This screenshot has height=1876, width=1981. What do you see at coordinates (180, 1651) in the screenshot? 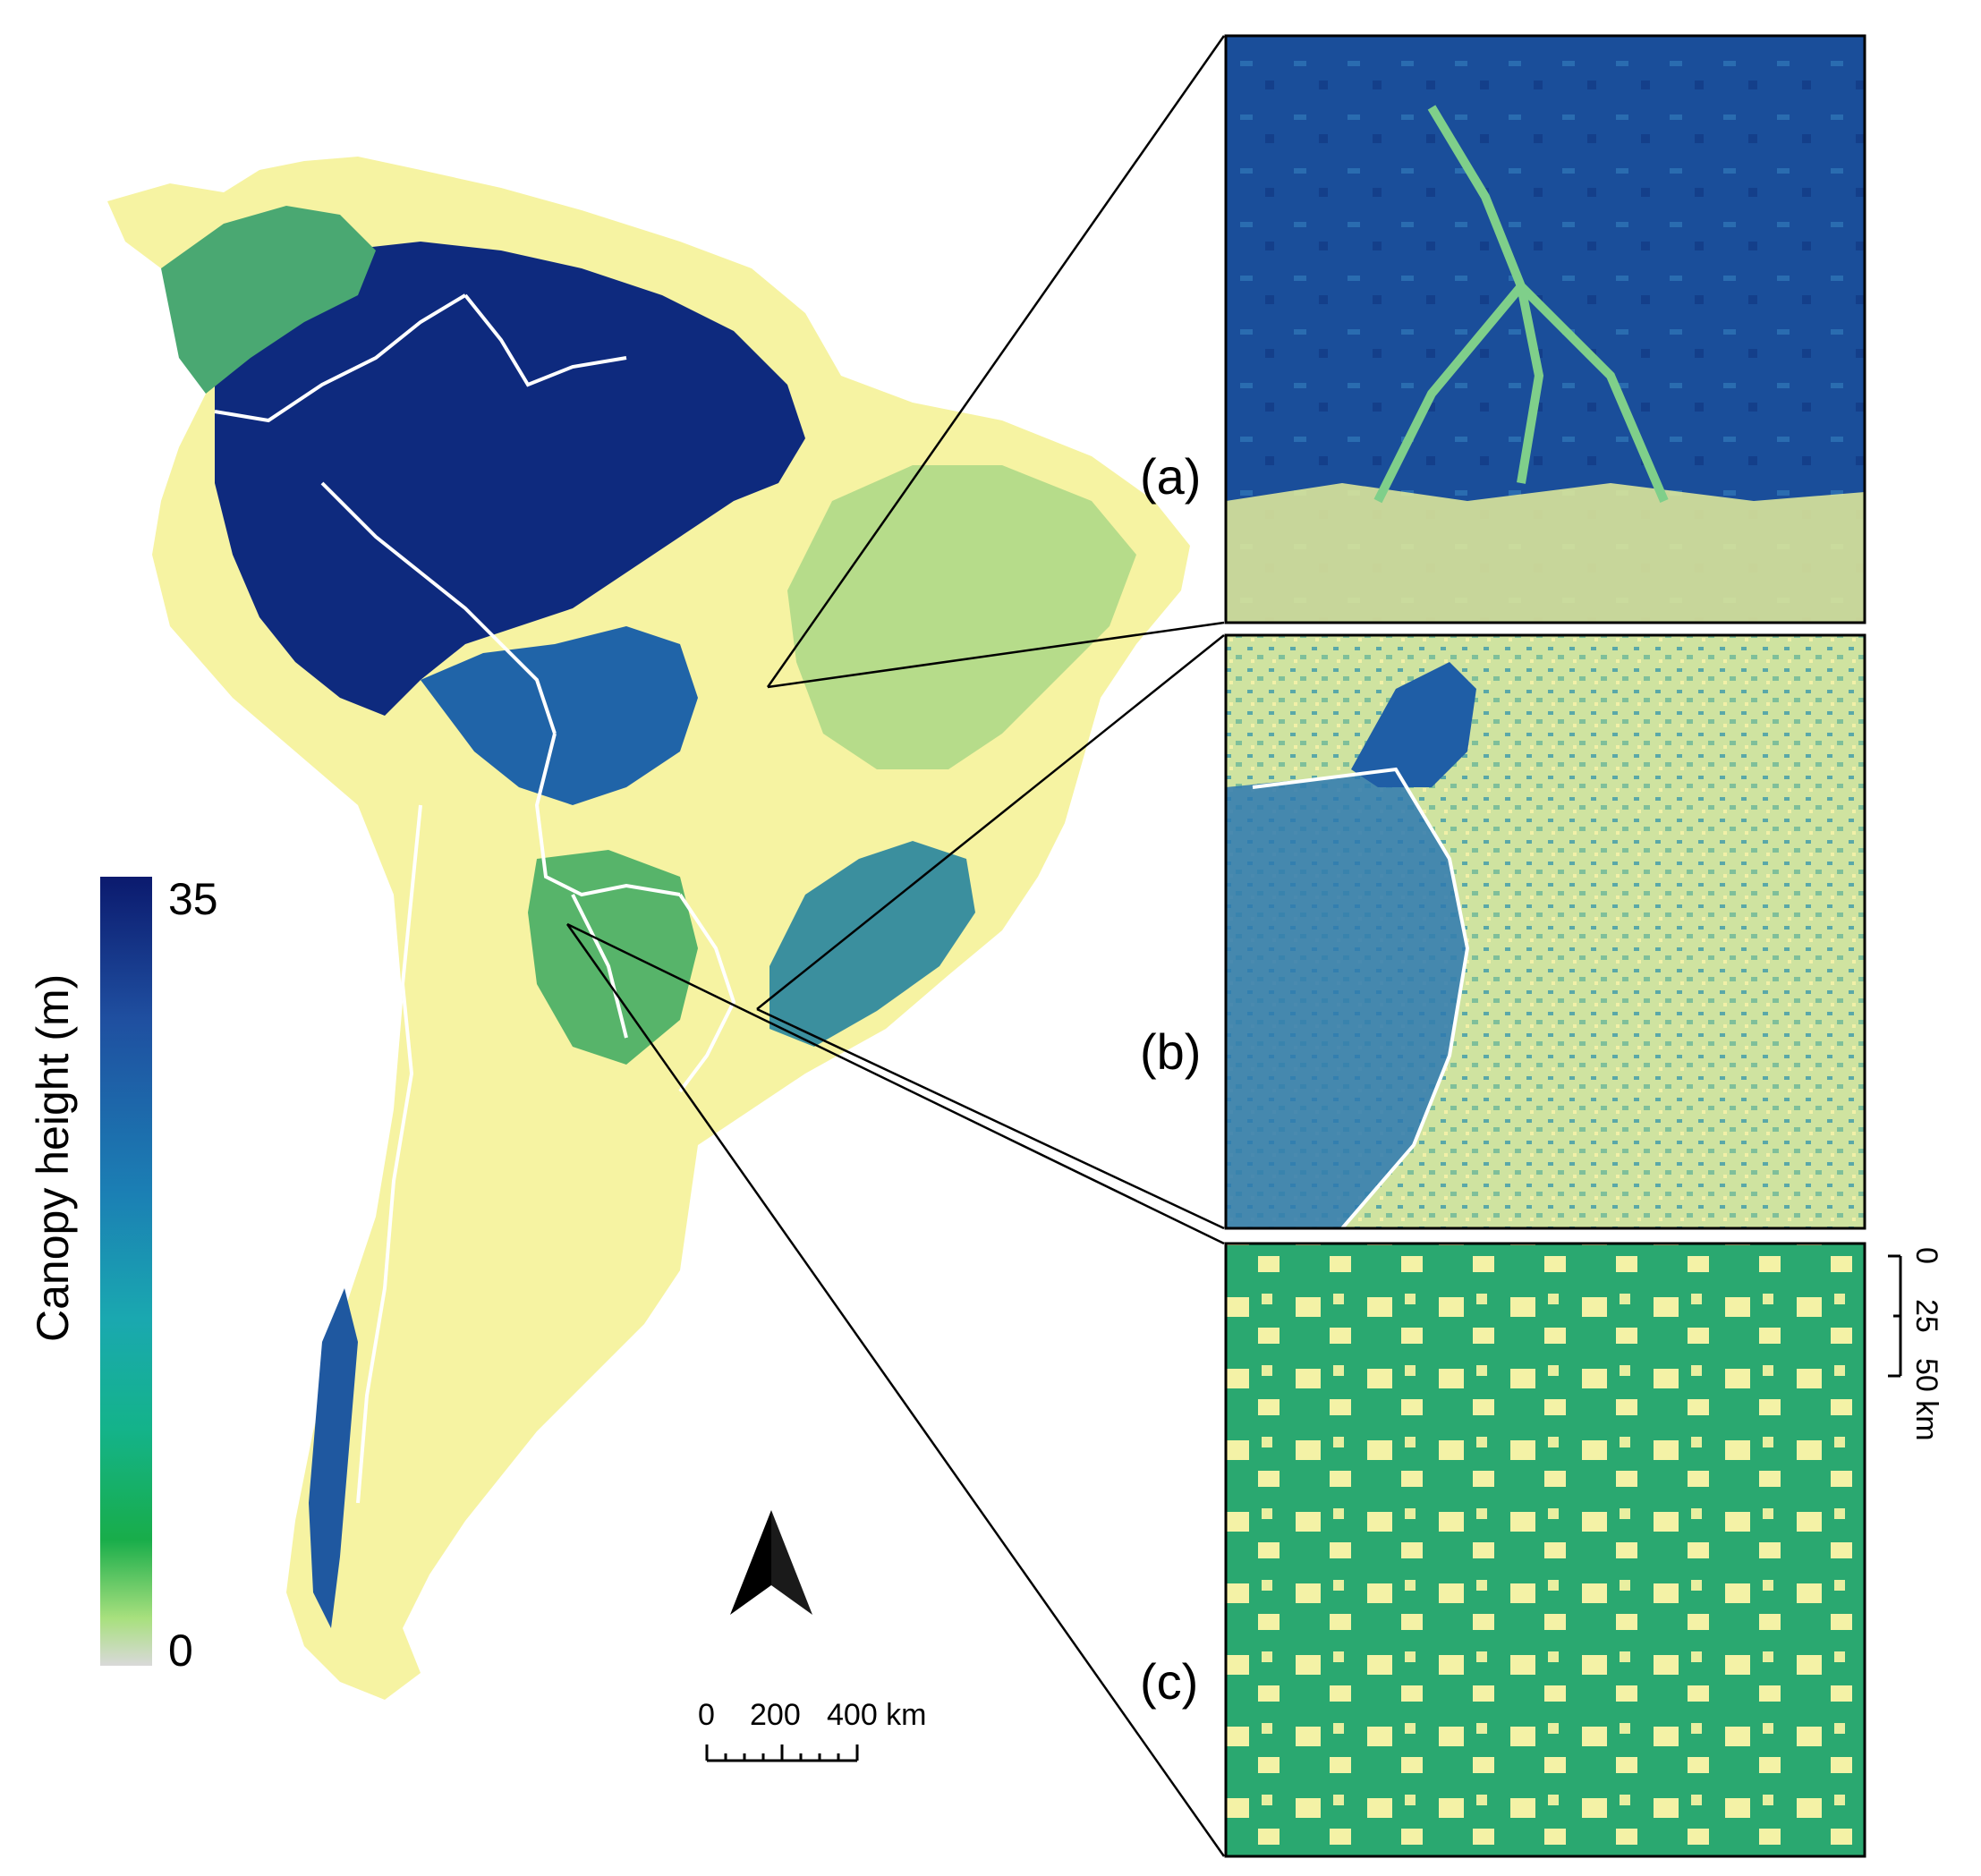
I see `colorbar-min-label: 0` at bounding box center [180, 1651].